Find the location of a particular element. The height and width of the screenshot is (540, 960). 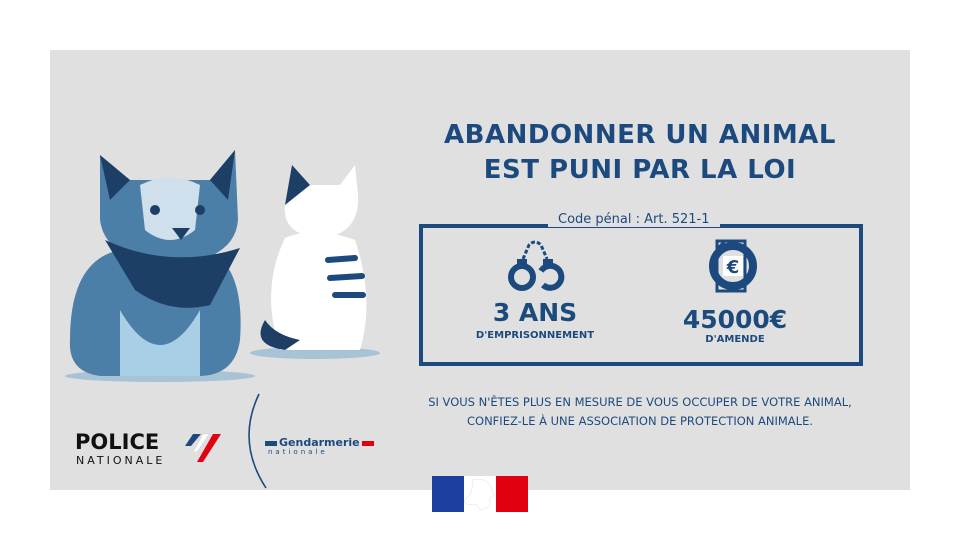

fine-label: D'AMENDE is located at coordinates (735, 339).